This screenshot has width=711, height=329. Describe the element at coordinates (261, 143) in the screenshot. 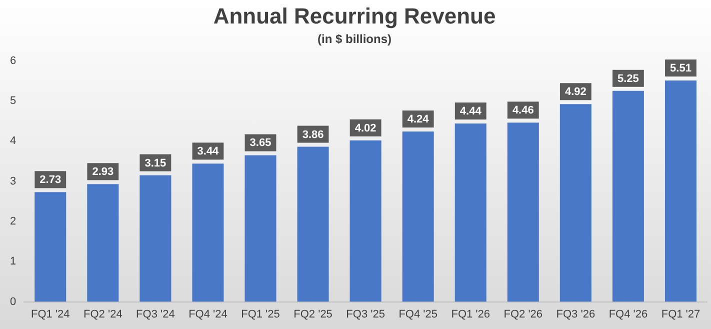

I see `data-label: 3.65` at that location.